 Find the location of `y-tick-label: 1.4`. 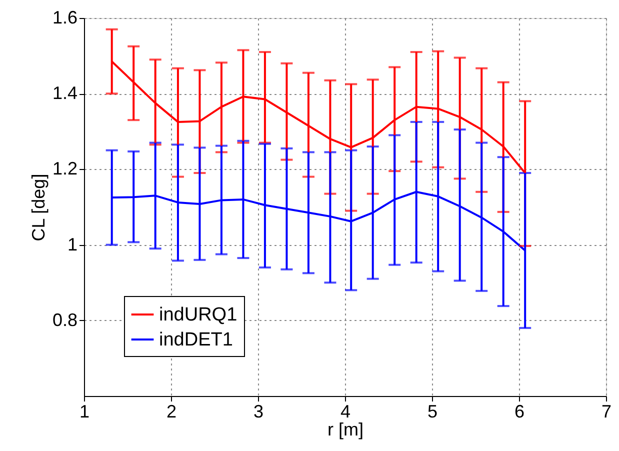

y-tick-label: 1.4 is located at coordinates (65, 93).